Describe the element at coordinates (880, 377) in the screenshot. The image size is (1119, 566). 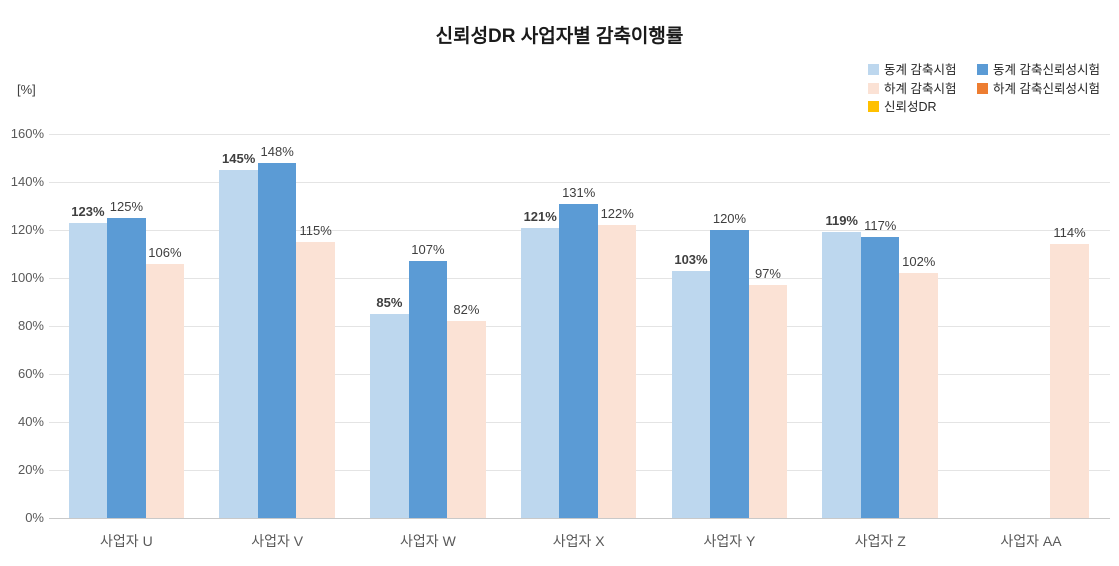
I see `bar-동계 감축신뢰성시험-사업자 Z` at that location.